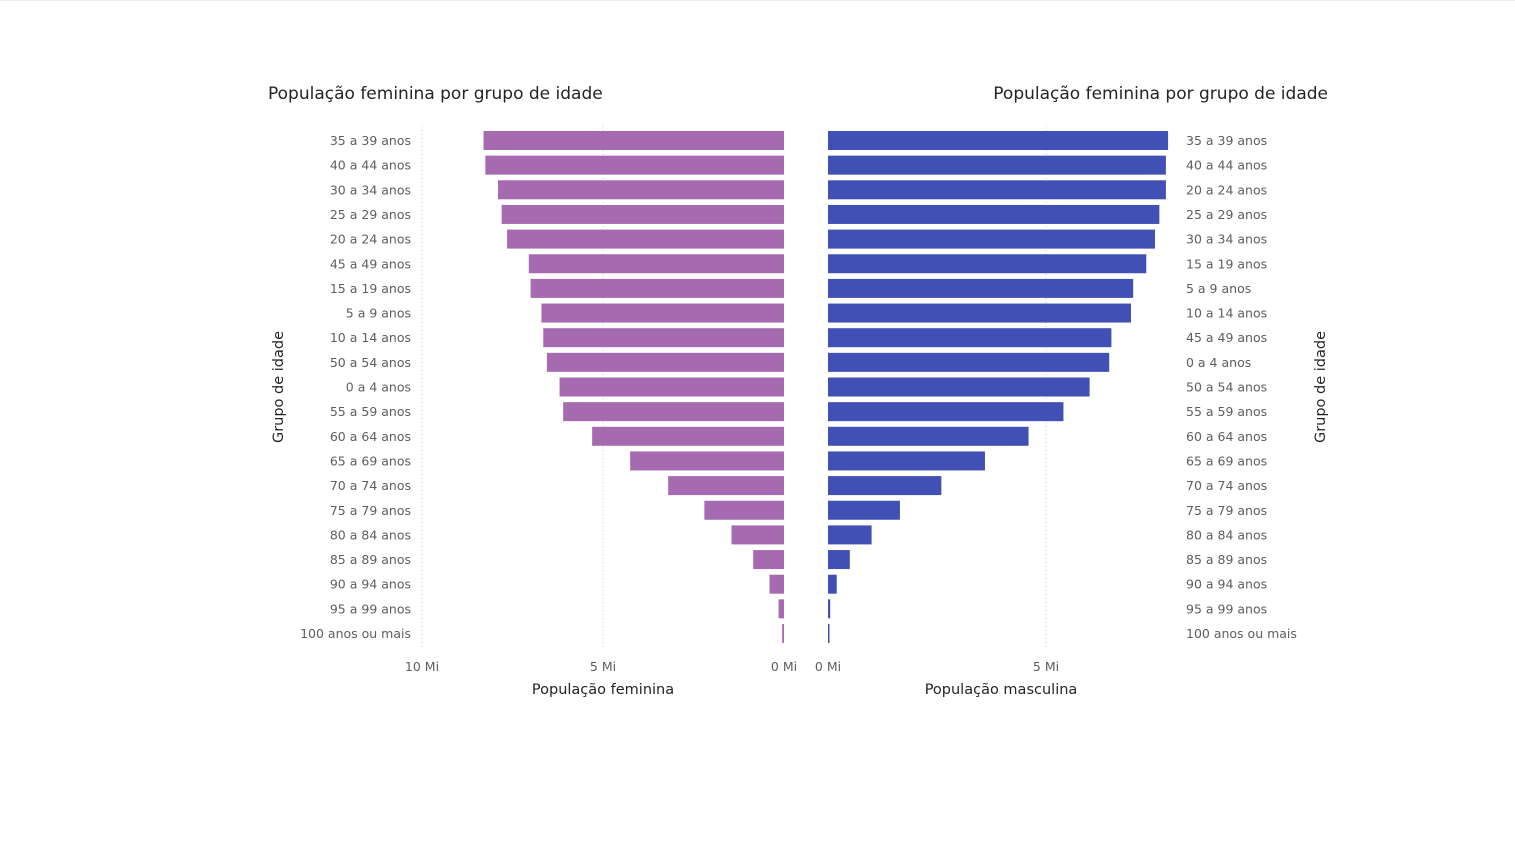 This screenshot has width=1515, height=848. I want to click on left-tick-label: 0 Mi, so click(784, 666).